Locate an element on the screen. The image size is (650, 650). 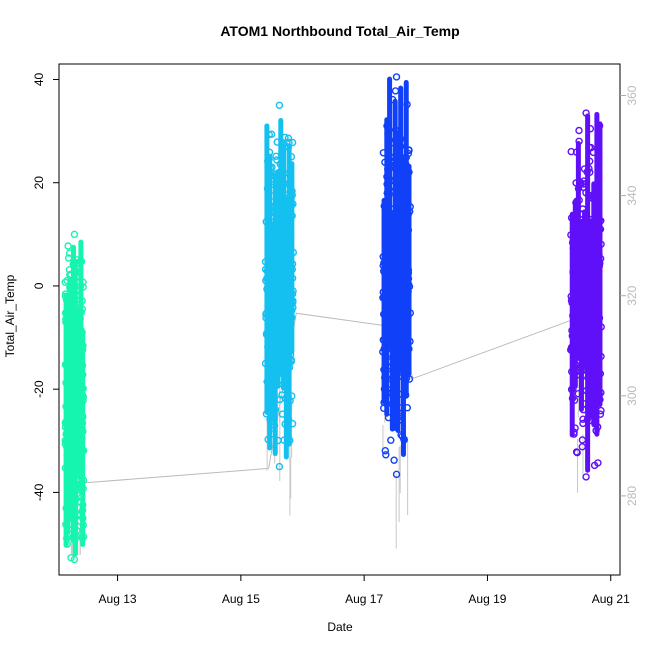
x-tick-label: Aug 13 is located at coordinates (118, 599).